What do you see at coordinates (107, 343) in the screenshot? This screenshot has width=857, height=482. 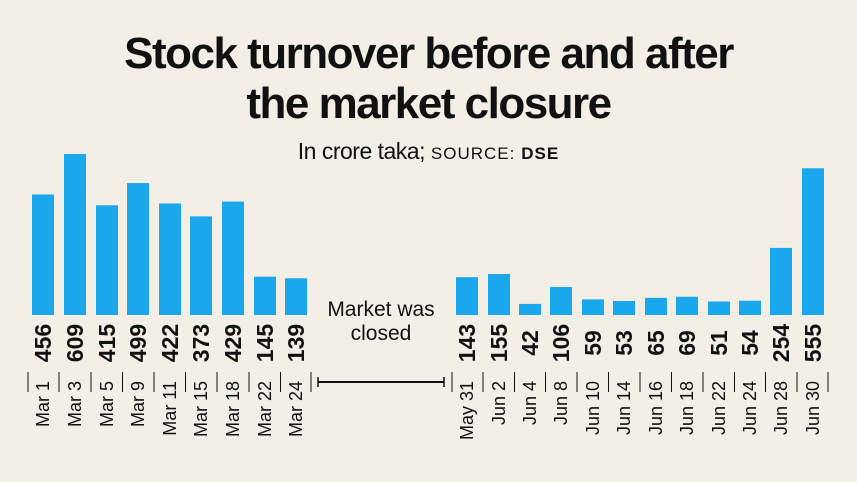 I see `value-label-mar-5: 415` at bounding box center [107, 343].